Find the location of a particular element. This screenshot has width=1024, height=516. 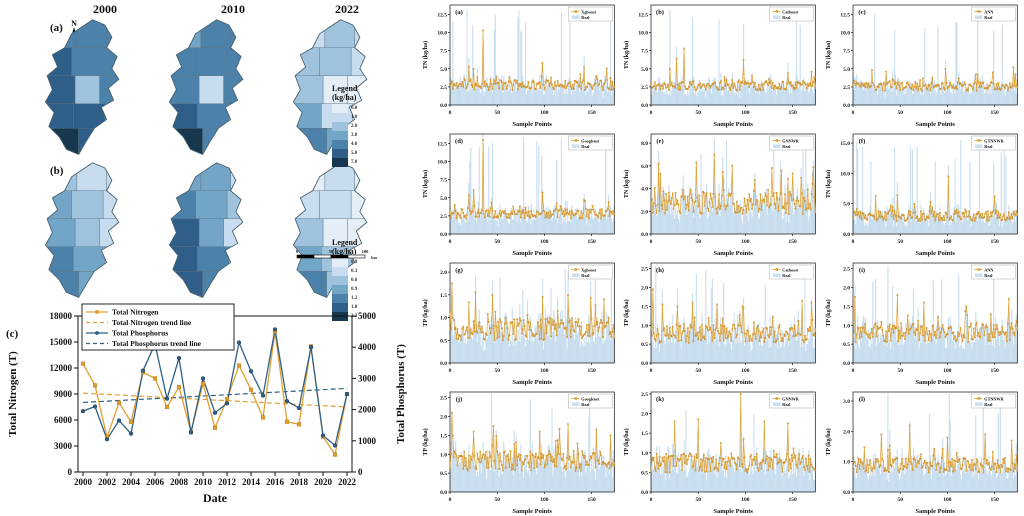

svg-text: 9000 is located at coordinates (63, 394).